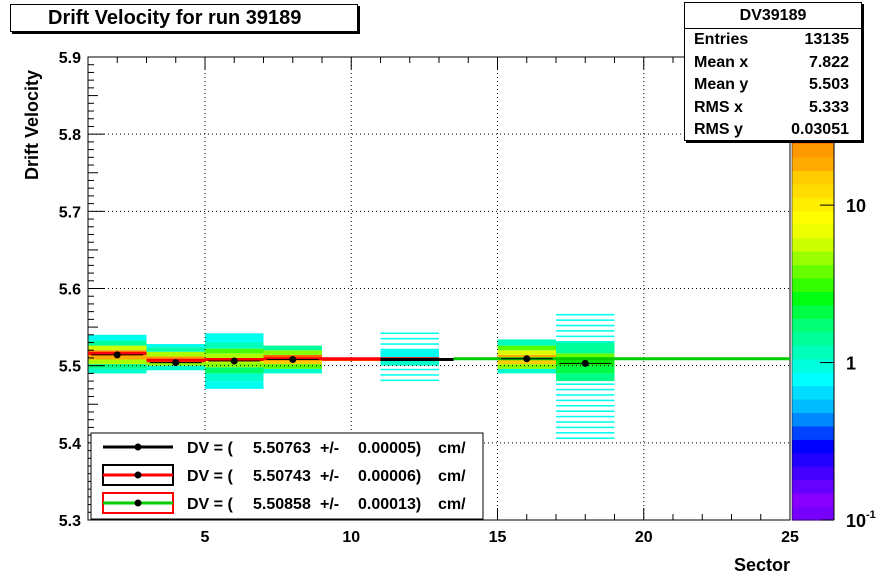 This screenshot has height=578, width=878. Describe the element at coordinates (721, 84) in the screenshot. I see `stats-label: Mean y` at that location.